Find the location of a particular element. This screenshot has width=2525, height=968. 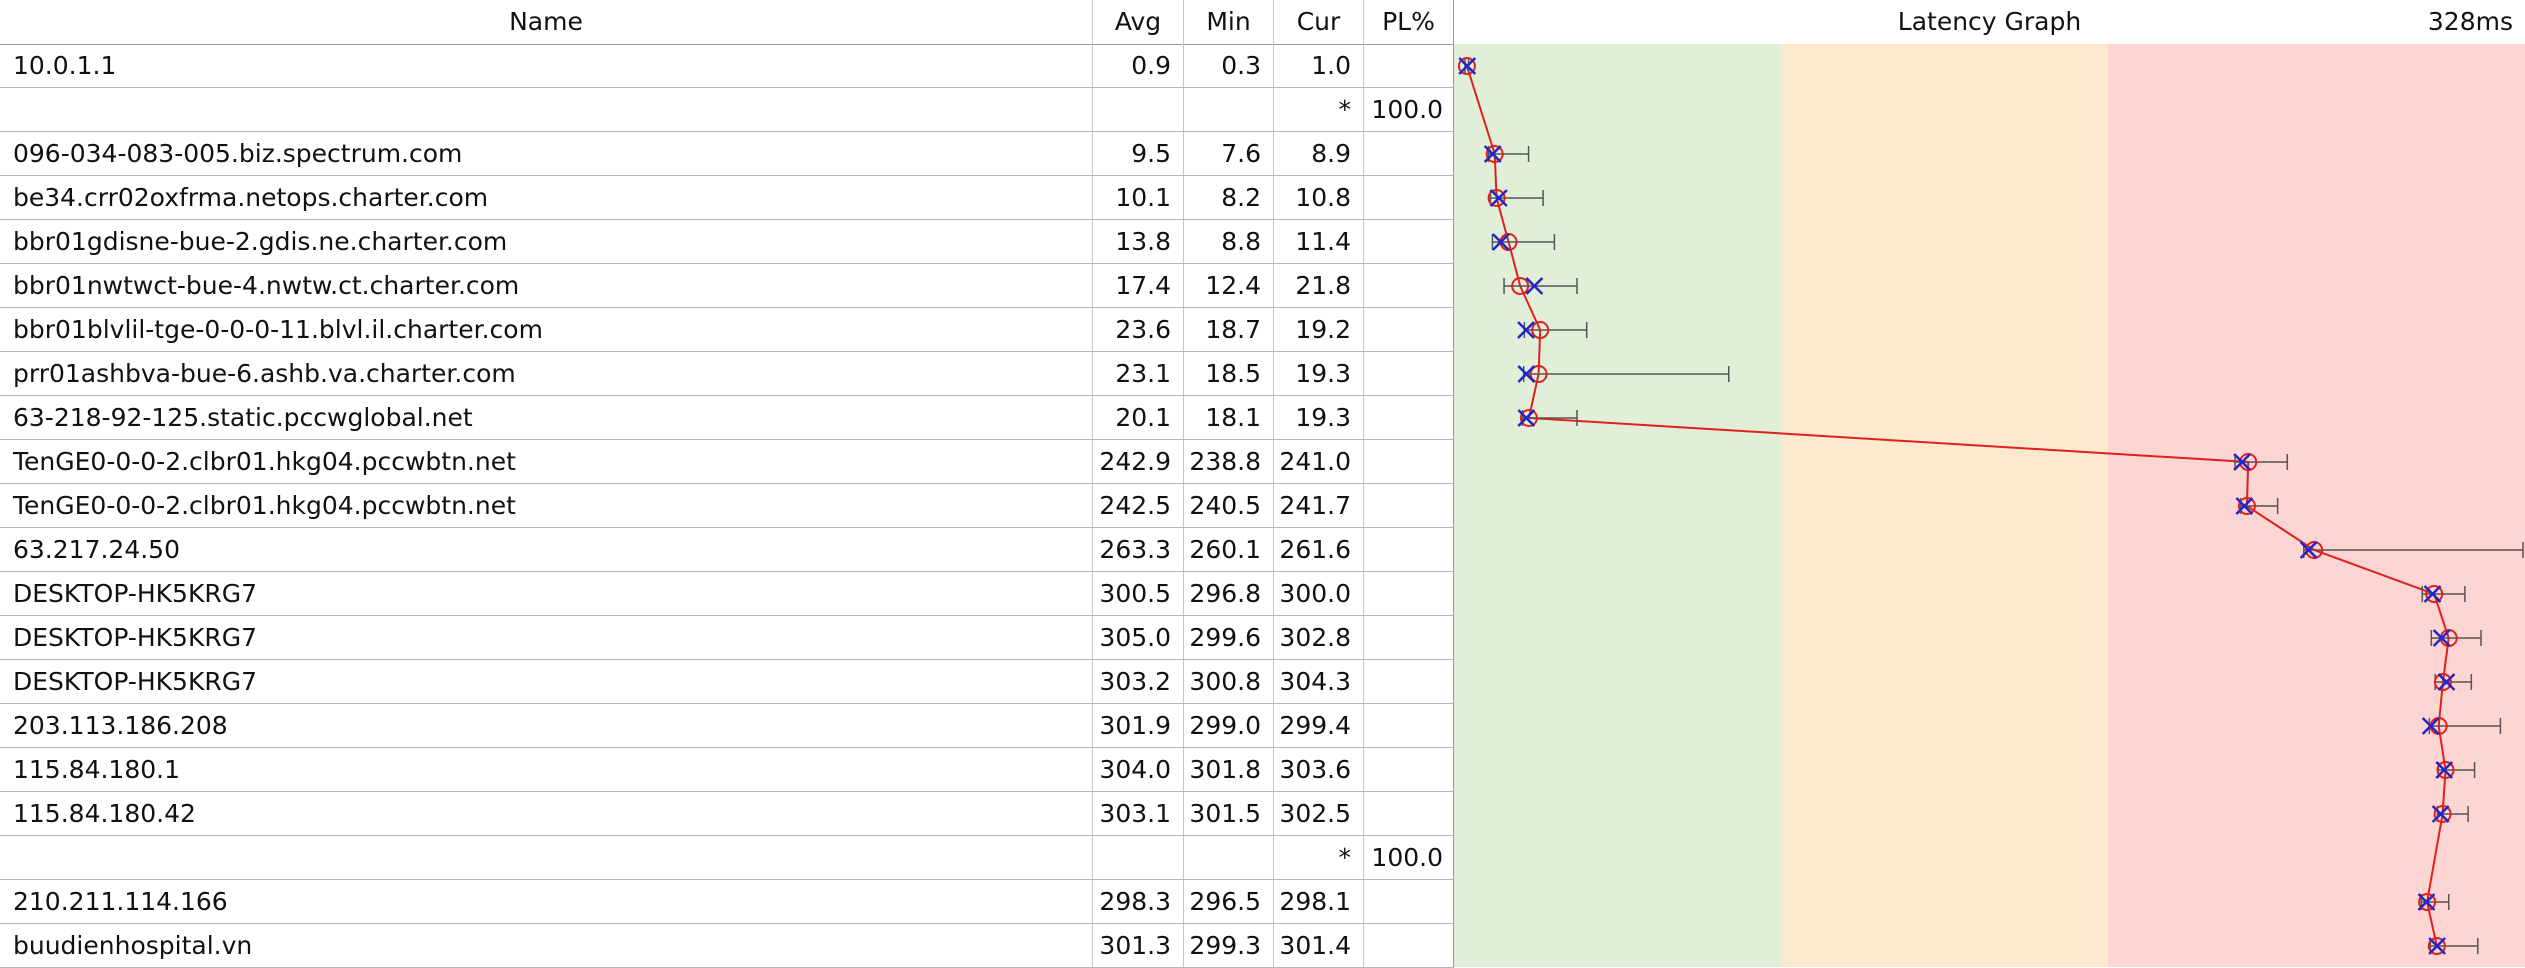

hop-cur: 21.8 is located at coordinates (1319, 285).